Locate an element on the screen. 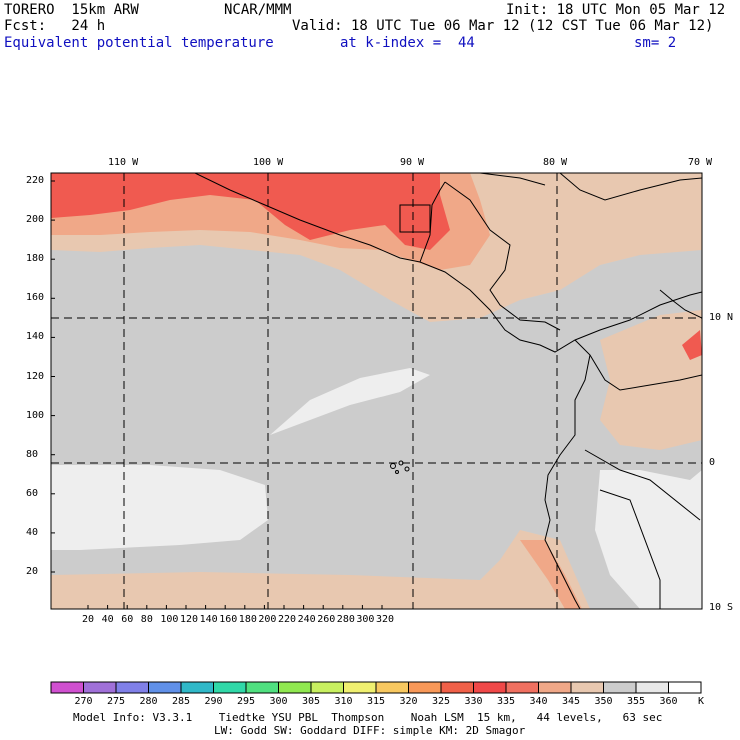 The image size is (740, 740). lat-label-10n: 10 N is located at coordinates (721, 317).